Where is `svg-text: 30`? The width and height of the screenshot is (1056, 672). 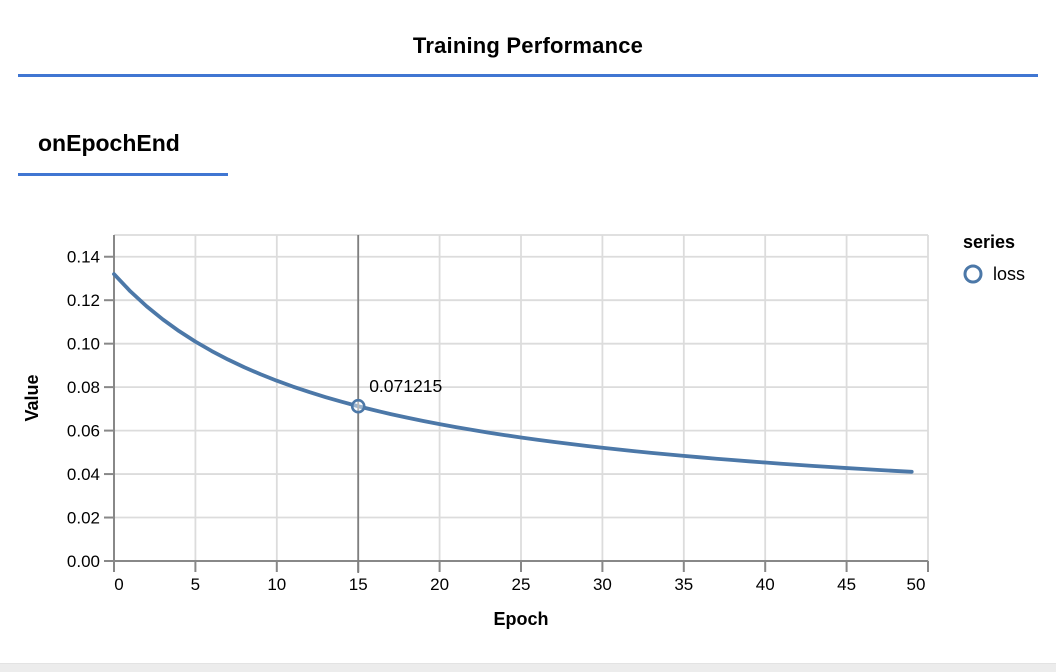 svg-text: 30 is located at coordinates (602, 584).